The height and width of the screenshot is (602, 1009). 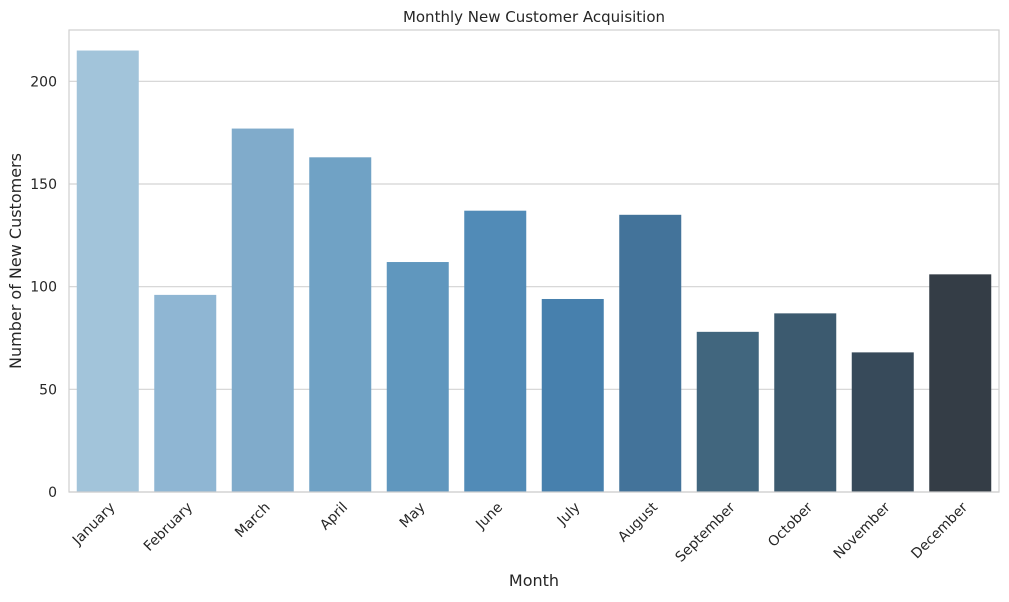 I want to click on x-tick-label: August, so click(x=638, y=522).